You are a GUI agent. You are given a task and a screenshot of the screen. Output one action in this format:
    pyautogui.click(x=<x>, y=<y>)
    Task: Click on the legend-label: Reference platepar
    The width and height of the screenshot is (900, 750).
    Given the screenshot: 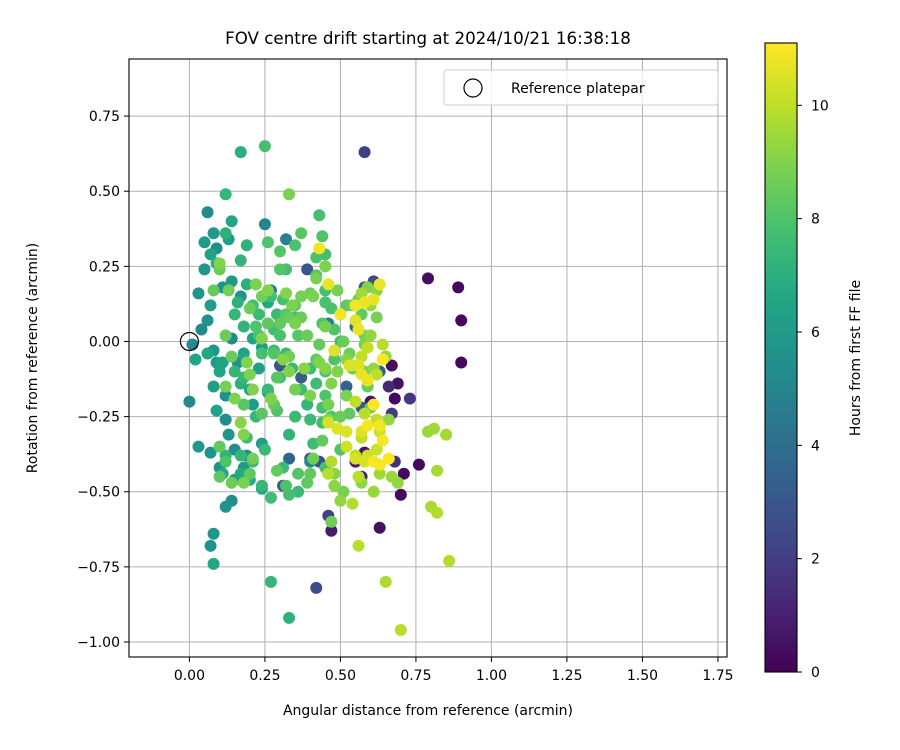 What is the action you would take?
    pyautogui.click(x=578, y=89)
    